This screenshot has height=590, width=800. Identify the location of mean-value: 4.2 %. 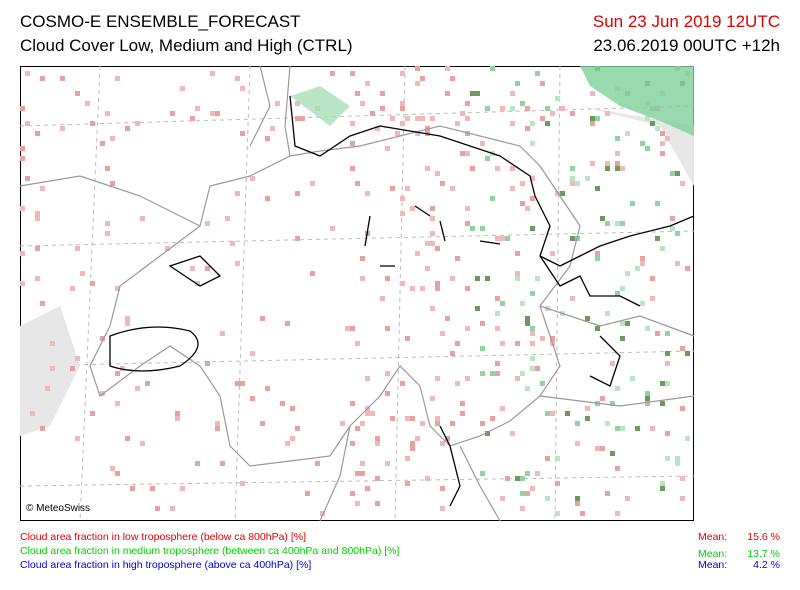
(766, 565).